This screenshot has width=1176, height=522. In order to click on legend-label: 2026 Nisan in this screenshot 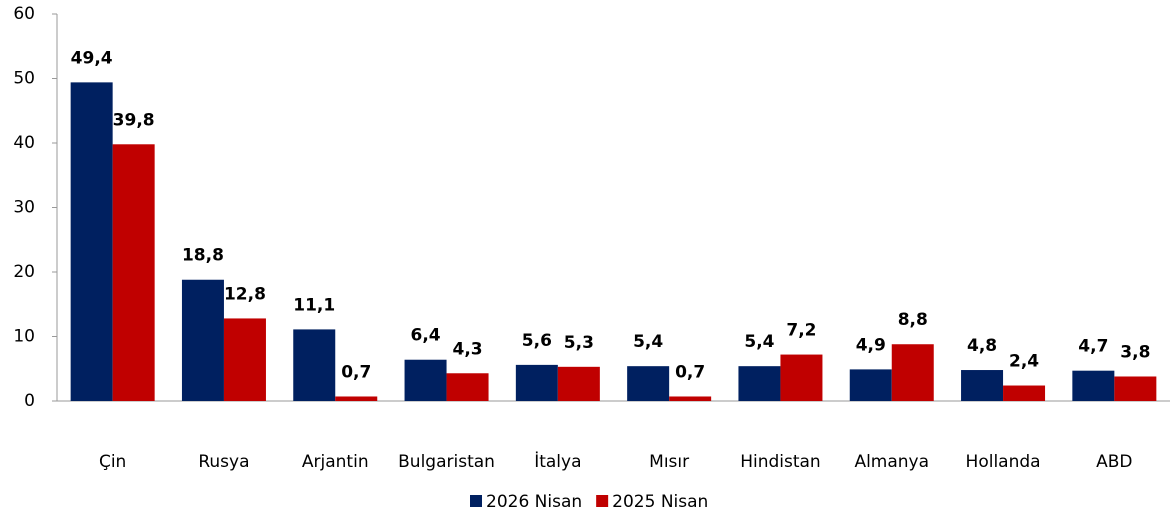, I will do `click(534, 502)`.